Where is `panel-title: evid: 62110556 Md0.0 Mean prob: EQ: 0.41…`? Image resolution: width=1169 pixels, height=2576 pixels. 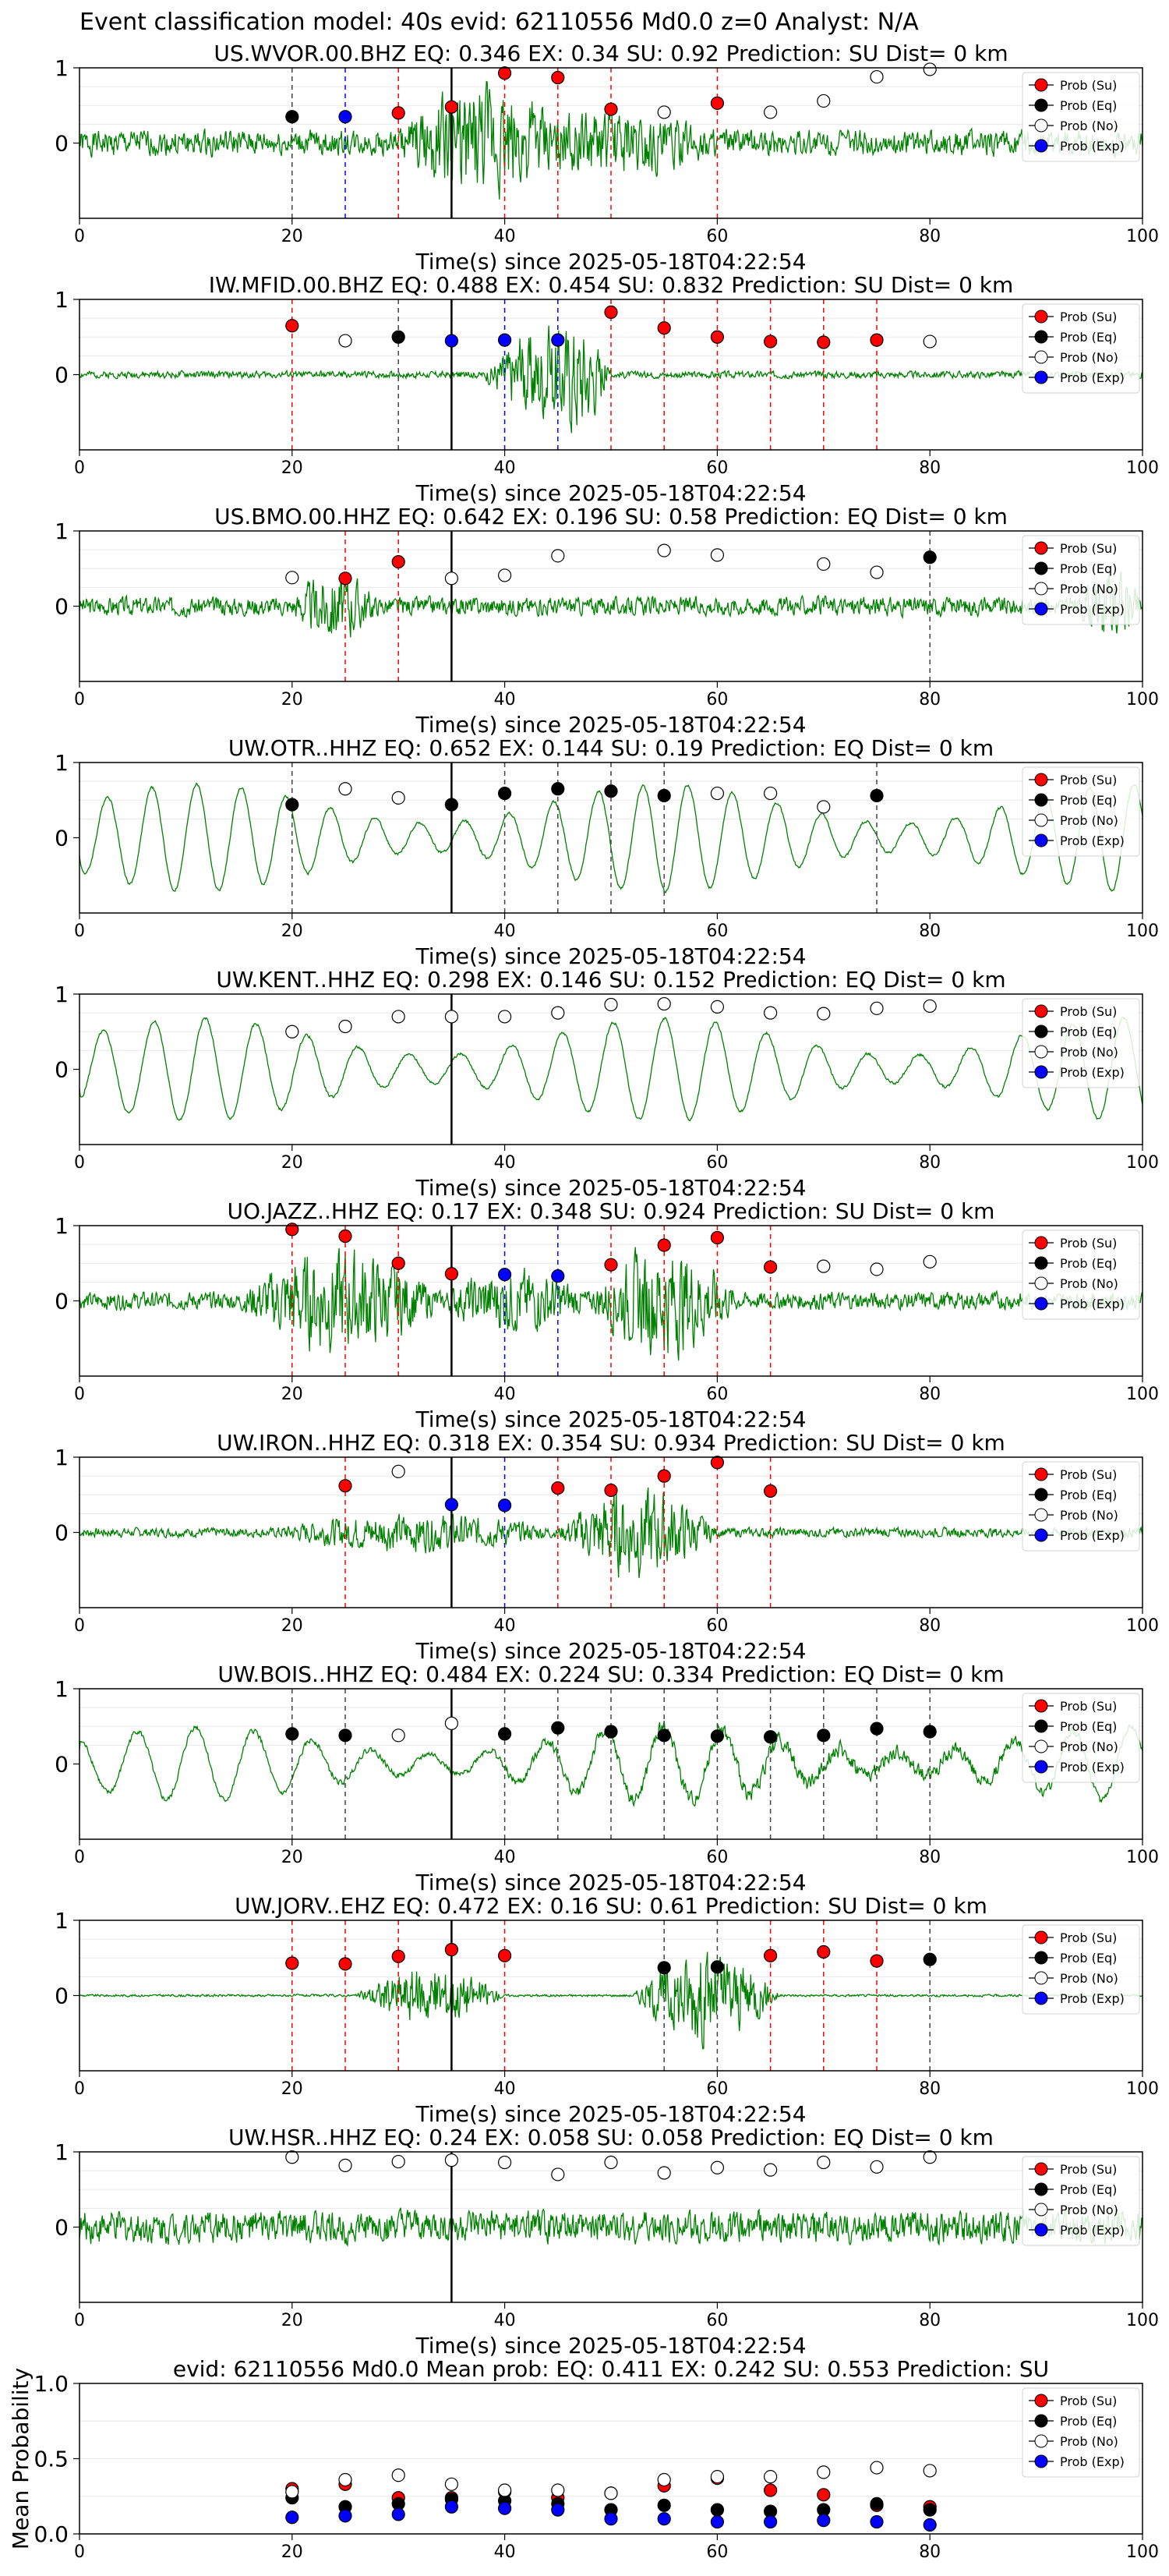
panel-title: evid: 62110556 Md0.0 Mean prob: EQ: 0.41… is located at coordinates (611, 2369).